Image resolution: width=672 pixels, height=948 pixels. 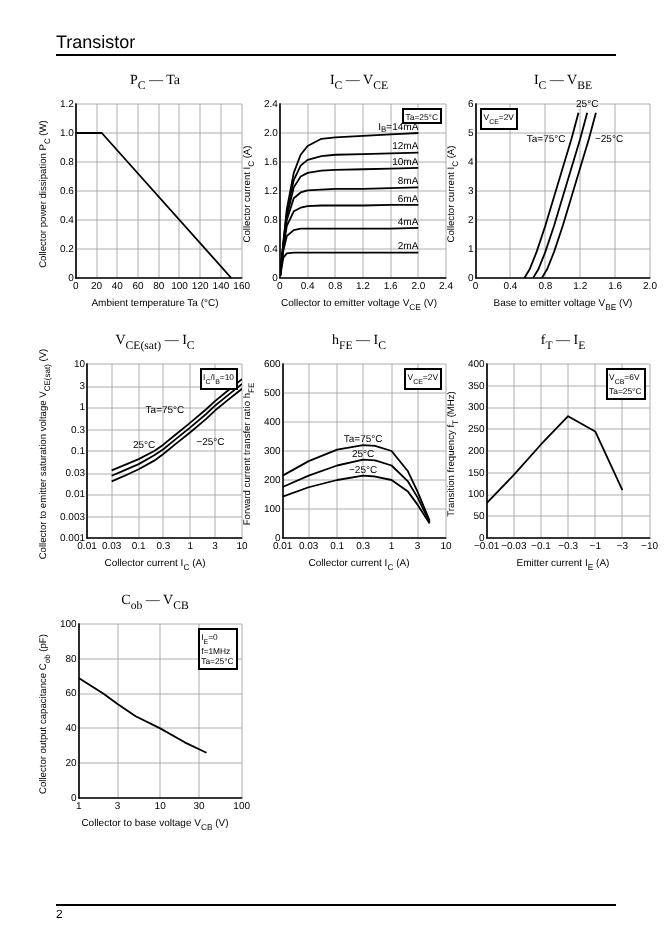 I want to click on text: Transistor, so click(x=96, y=42).